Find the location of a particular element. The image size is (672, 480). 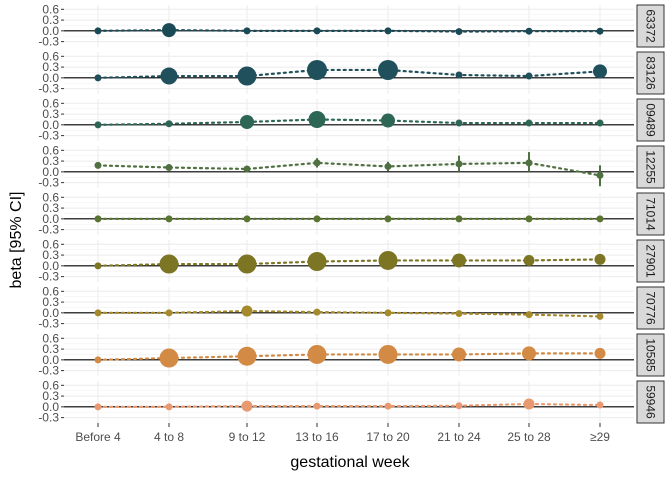

panel-83126: -0.30.00.30.6 83126 is located at coordinates (351, 72).